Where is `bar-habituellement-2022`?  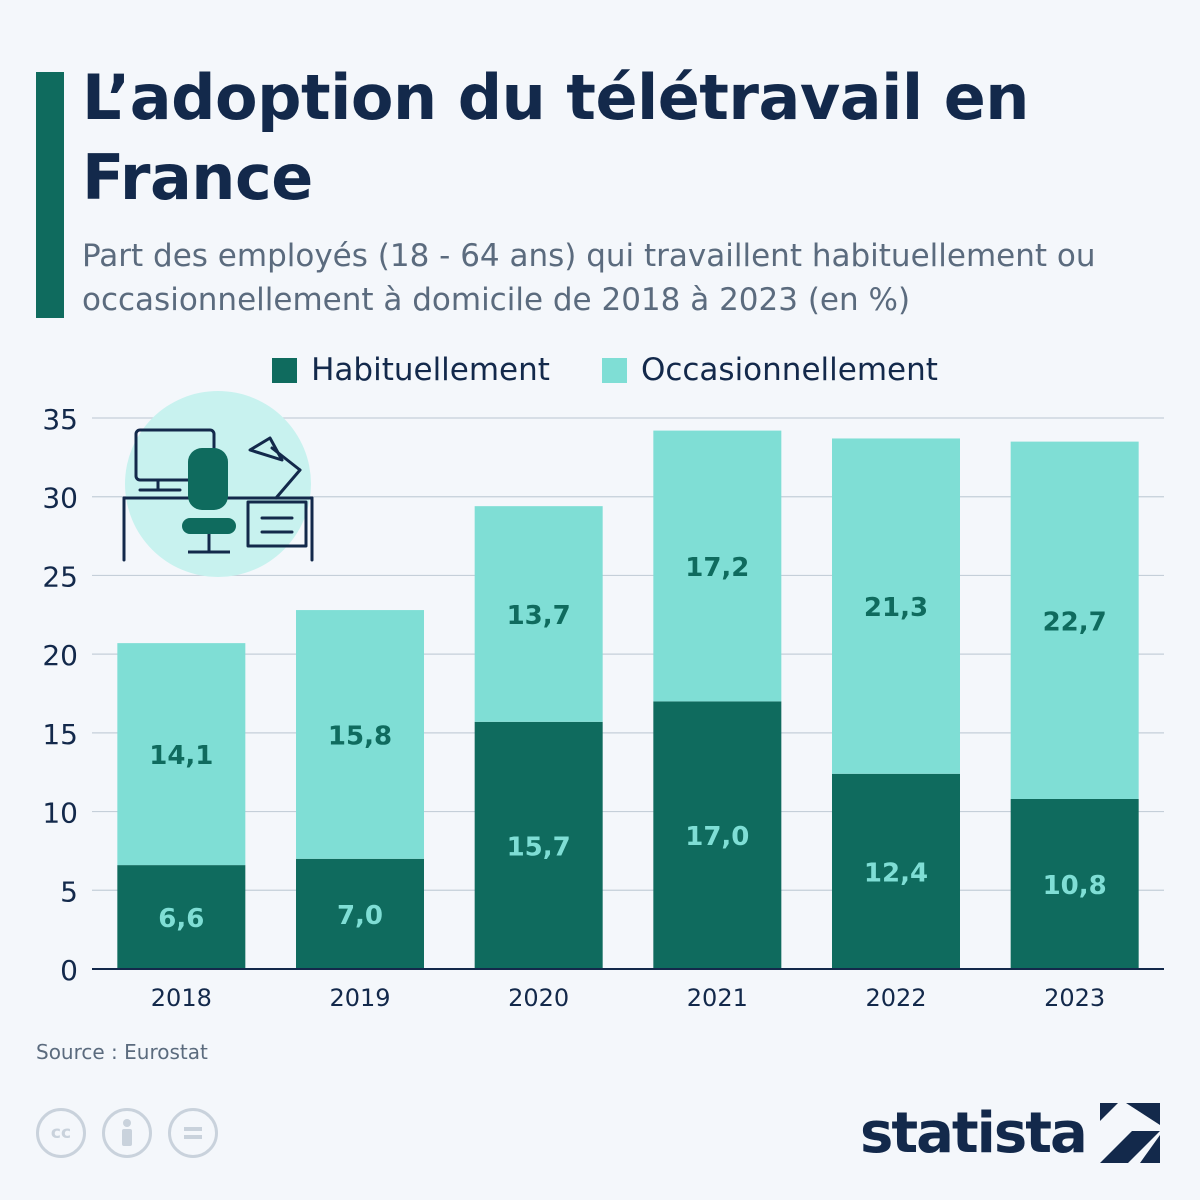
bar-habituellement-2022 is located at coordinates (896, 871).